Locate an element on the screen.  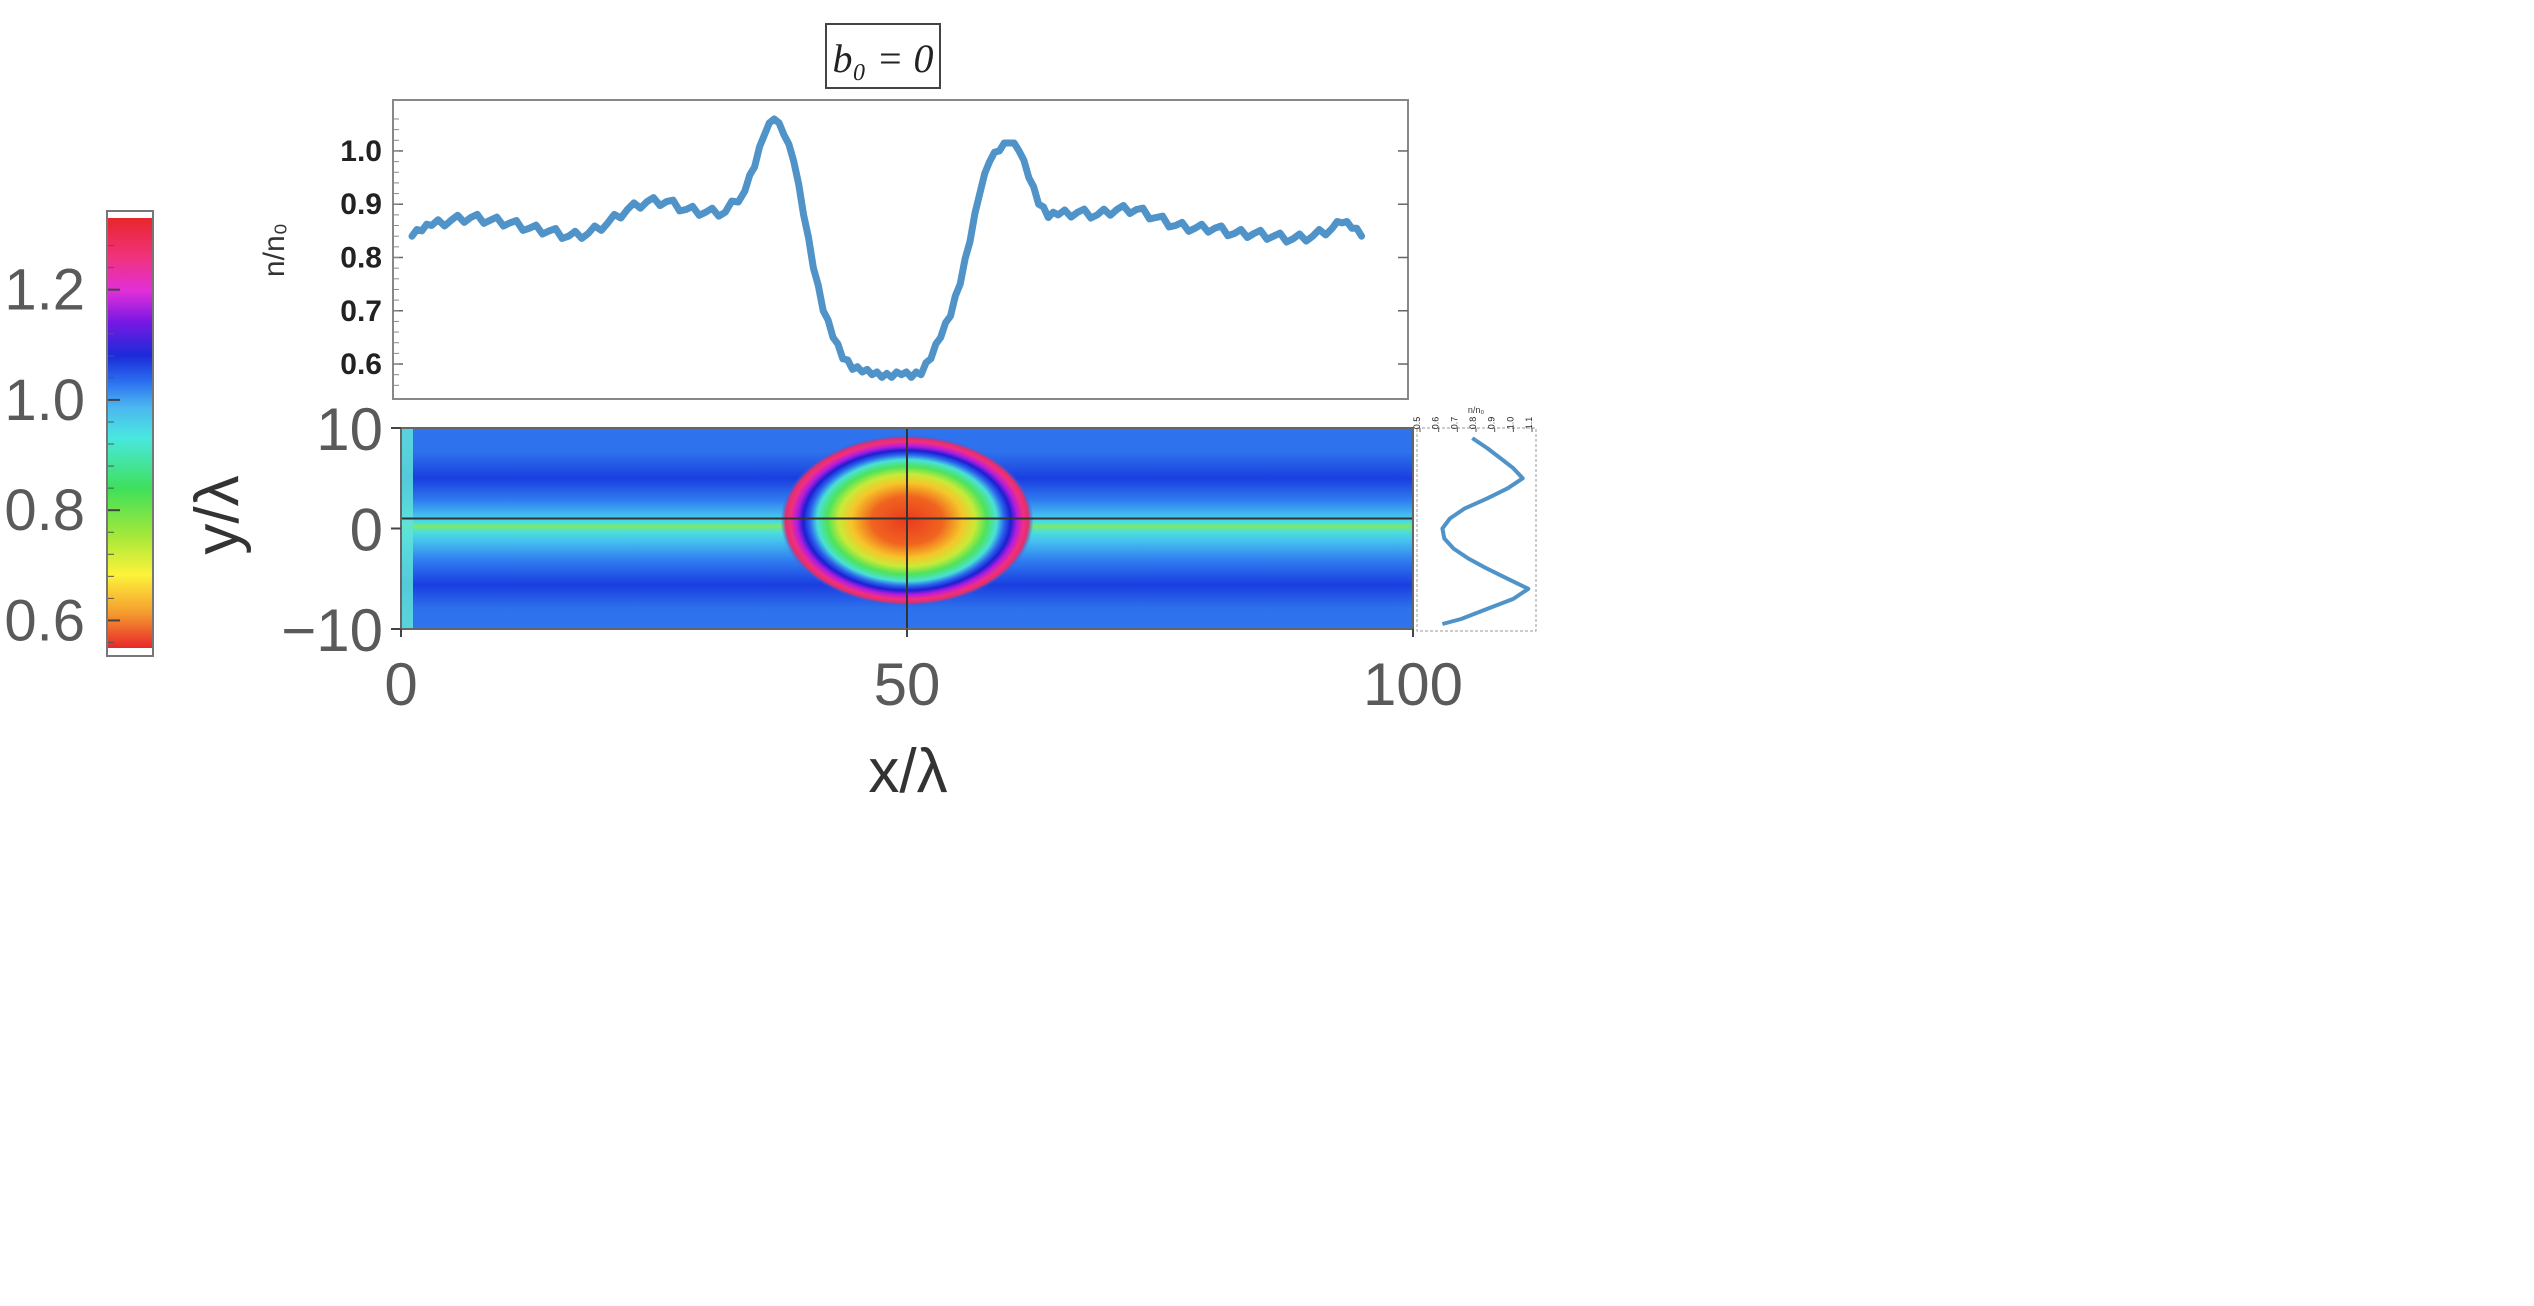
top-ytick-label: 0.6 is located at coordinates (361, 364).